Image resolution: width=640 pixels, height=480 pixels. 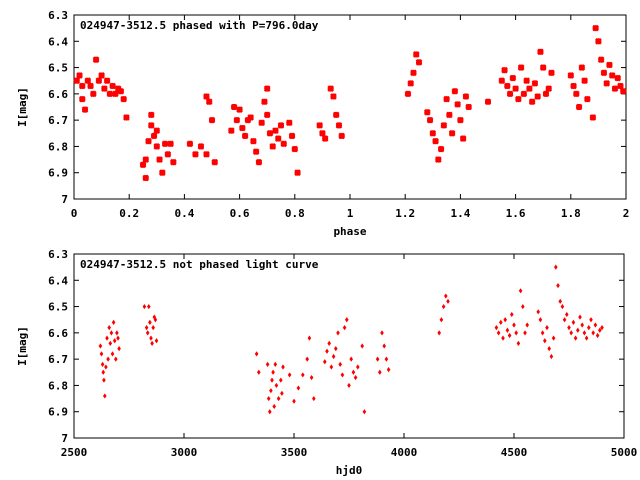 What do you see at coordinates (58, 333) in the screenshot?
I see `y-tick-label: 6.6` at bounding box center [58, 333].